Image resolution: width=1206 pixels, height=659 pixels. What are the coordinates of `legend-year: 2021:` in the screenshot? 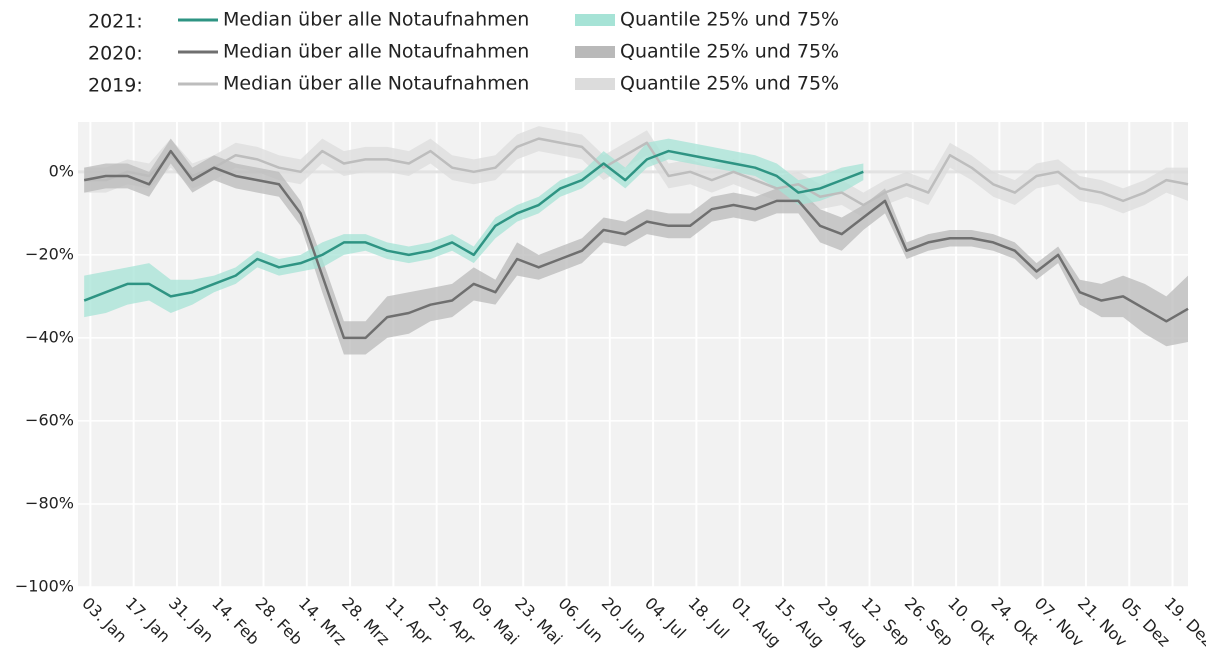 It's located at (115, 22).